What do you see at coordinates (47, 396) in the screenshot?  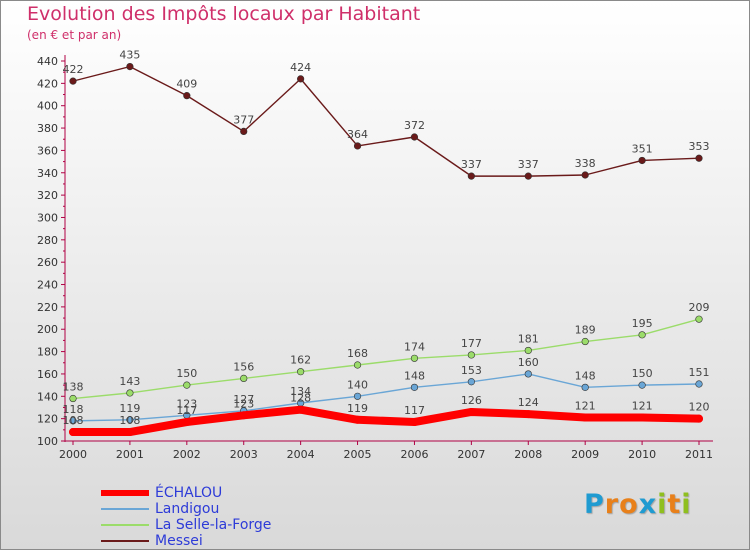 I see `y-tick-label: 140` at bounding box center [47, 396].